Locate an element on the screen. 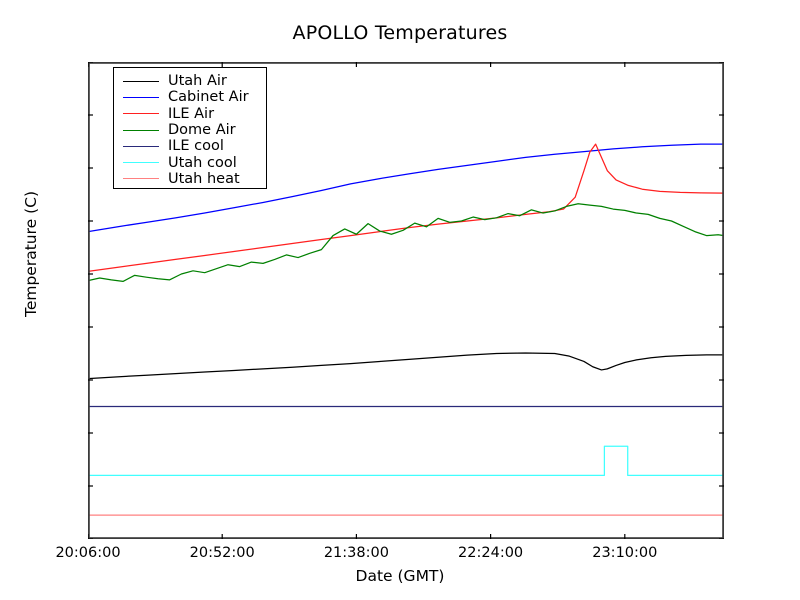 The height and width of the screenshot is (600, 800). legend-label: Dome Air is located at coordinates (202, 130).